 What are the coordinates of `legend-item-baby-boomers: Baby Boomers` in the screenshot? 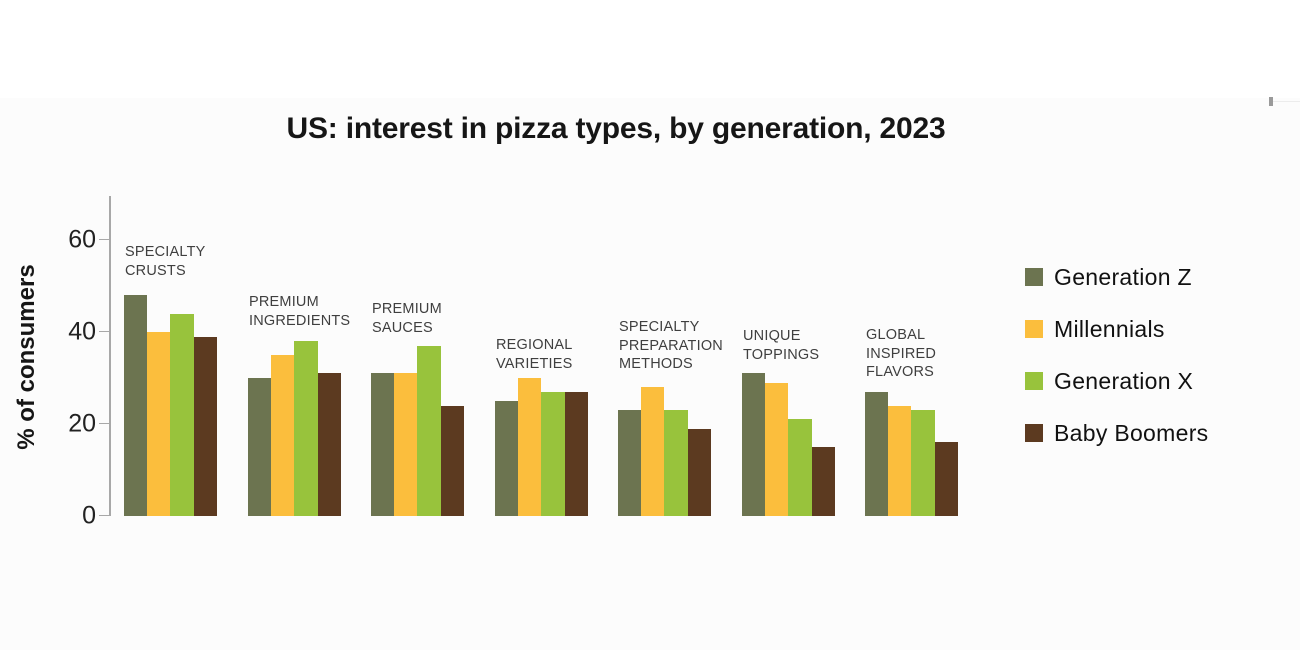 It's located at (1116, 433).